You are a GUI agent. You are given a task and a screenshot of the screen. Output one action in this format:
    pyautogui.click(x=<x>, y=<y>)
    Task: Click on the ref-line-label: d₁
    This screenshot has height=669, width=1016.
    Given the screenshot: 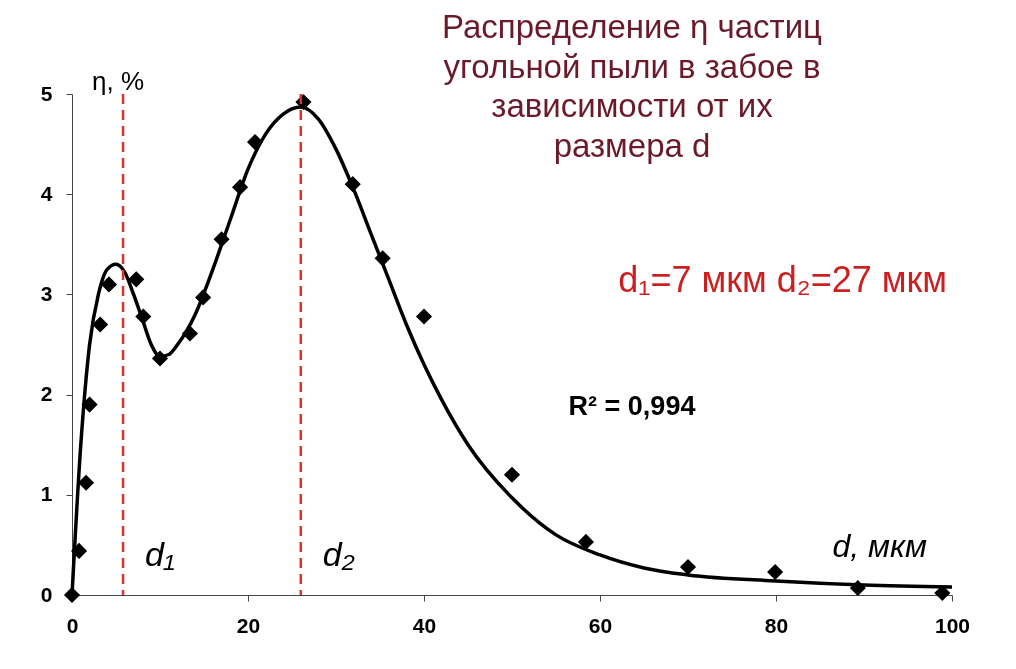 What is the action you would take?
    pyautogui.click(x=160, y=554)
    